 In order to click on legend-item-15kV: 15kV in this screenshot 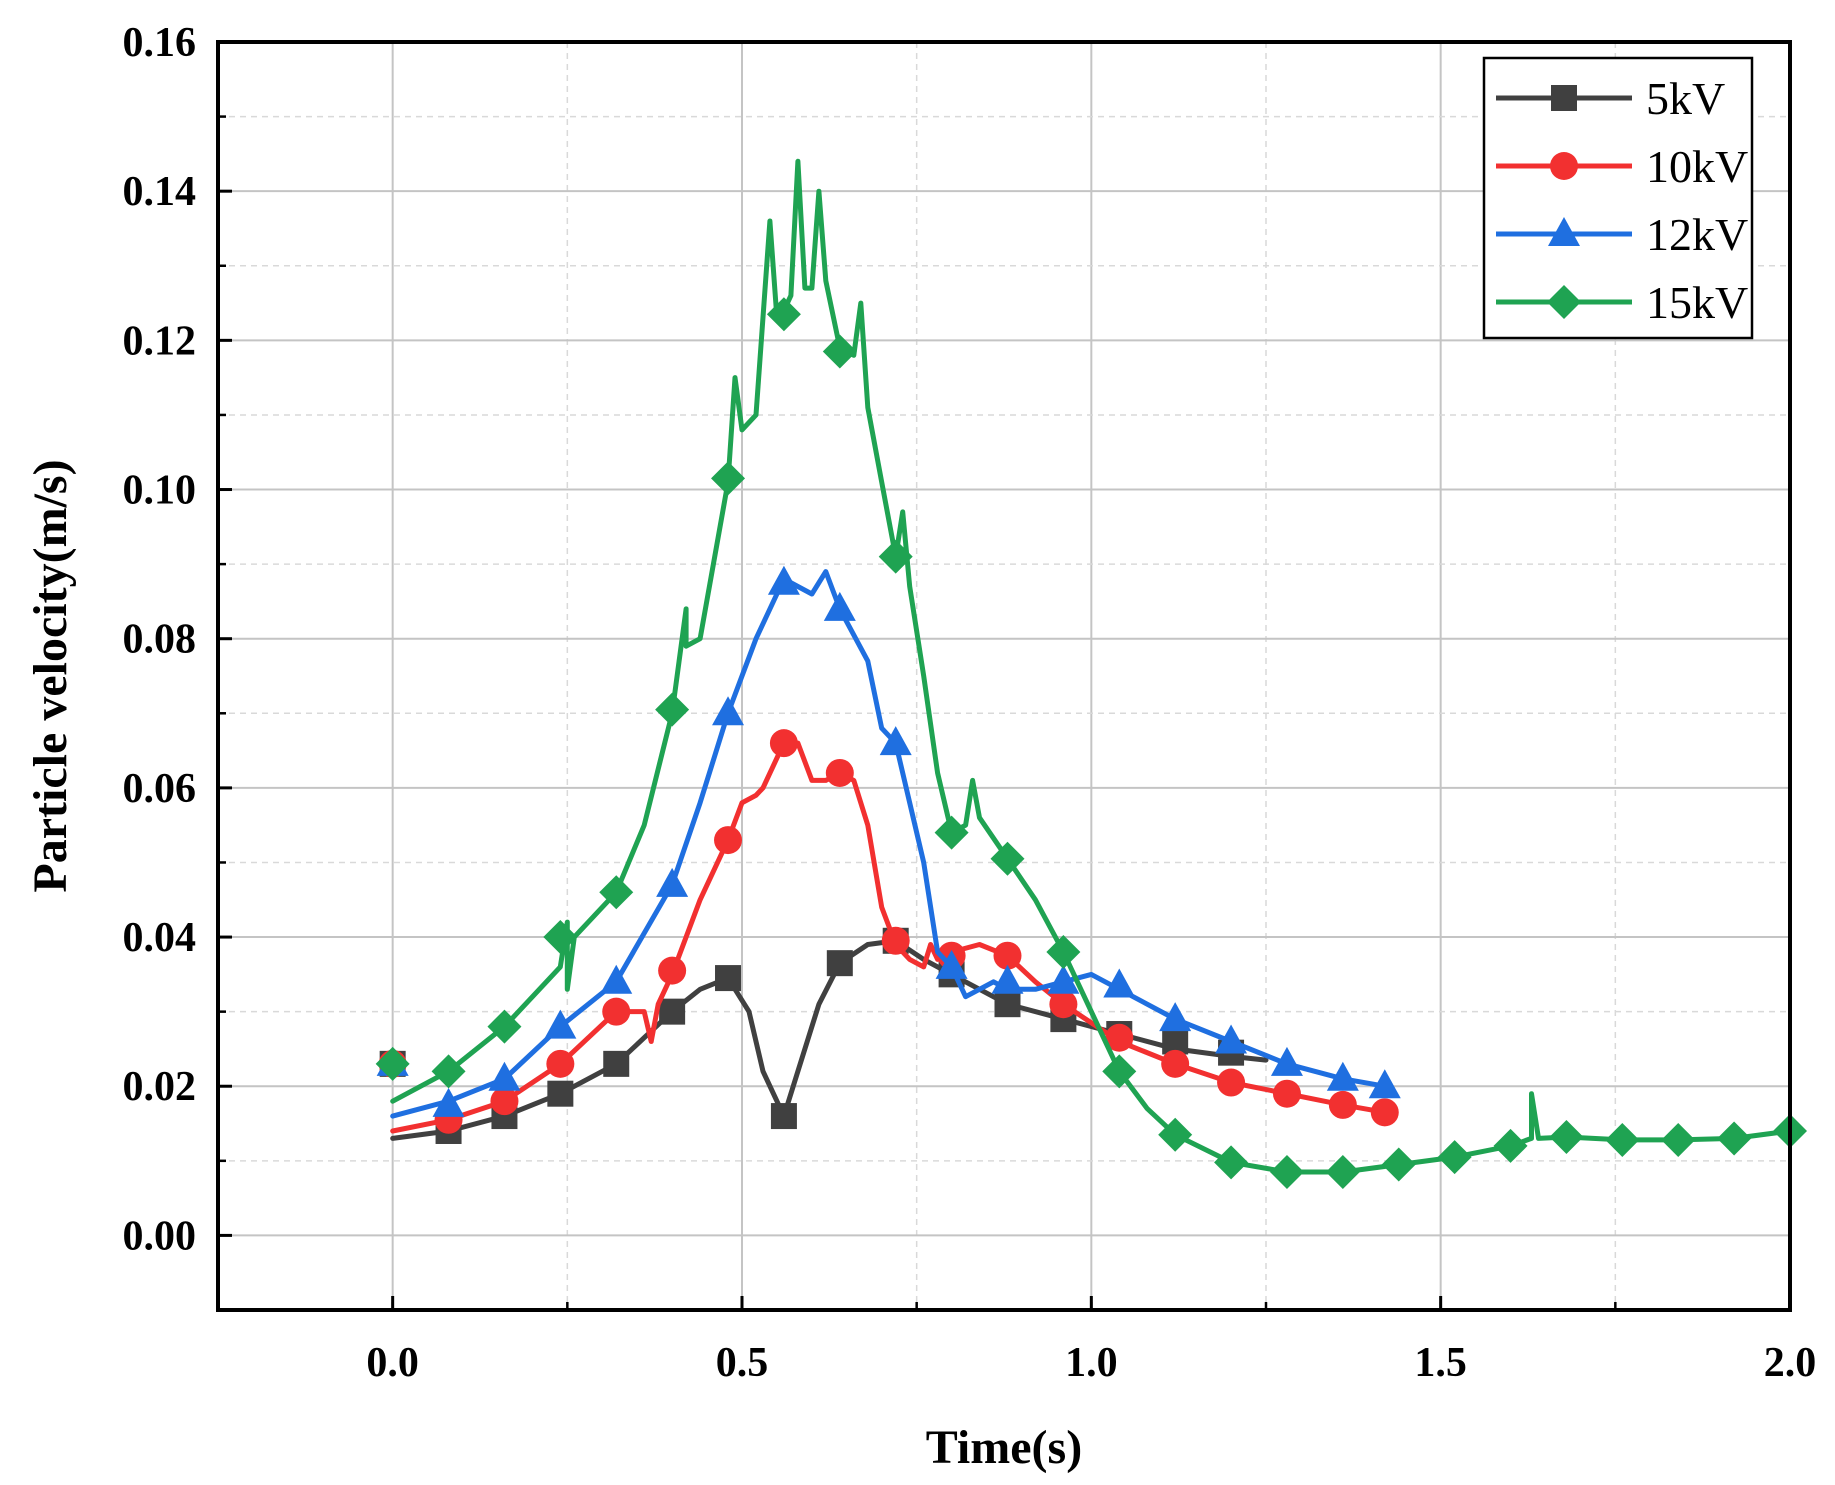, I will do `click(1622, 302)`.